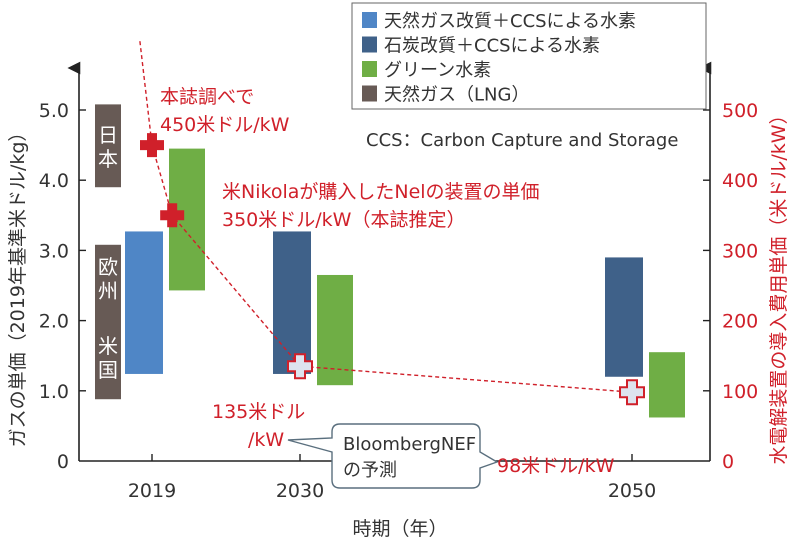 Image resolution: width=800 pixels, height=556 pixels. Describe the element at coordinates (144, 302) in the screenshot. I see `bar-smr_ccs-2019` at that location.